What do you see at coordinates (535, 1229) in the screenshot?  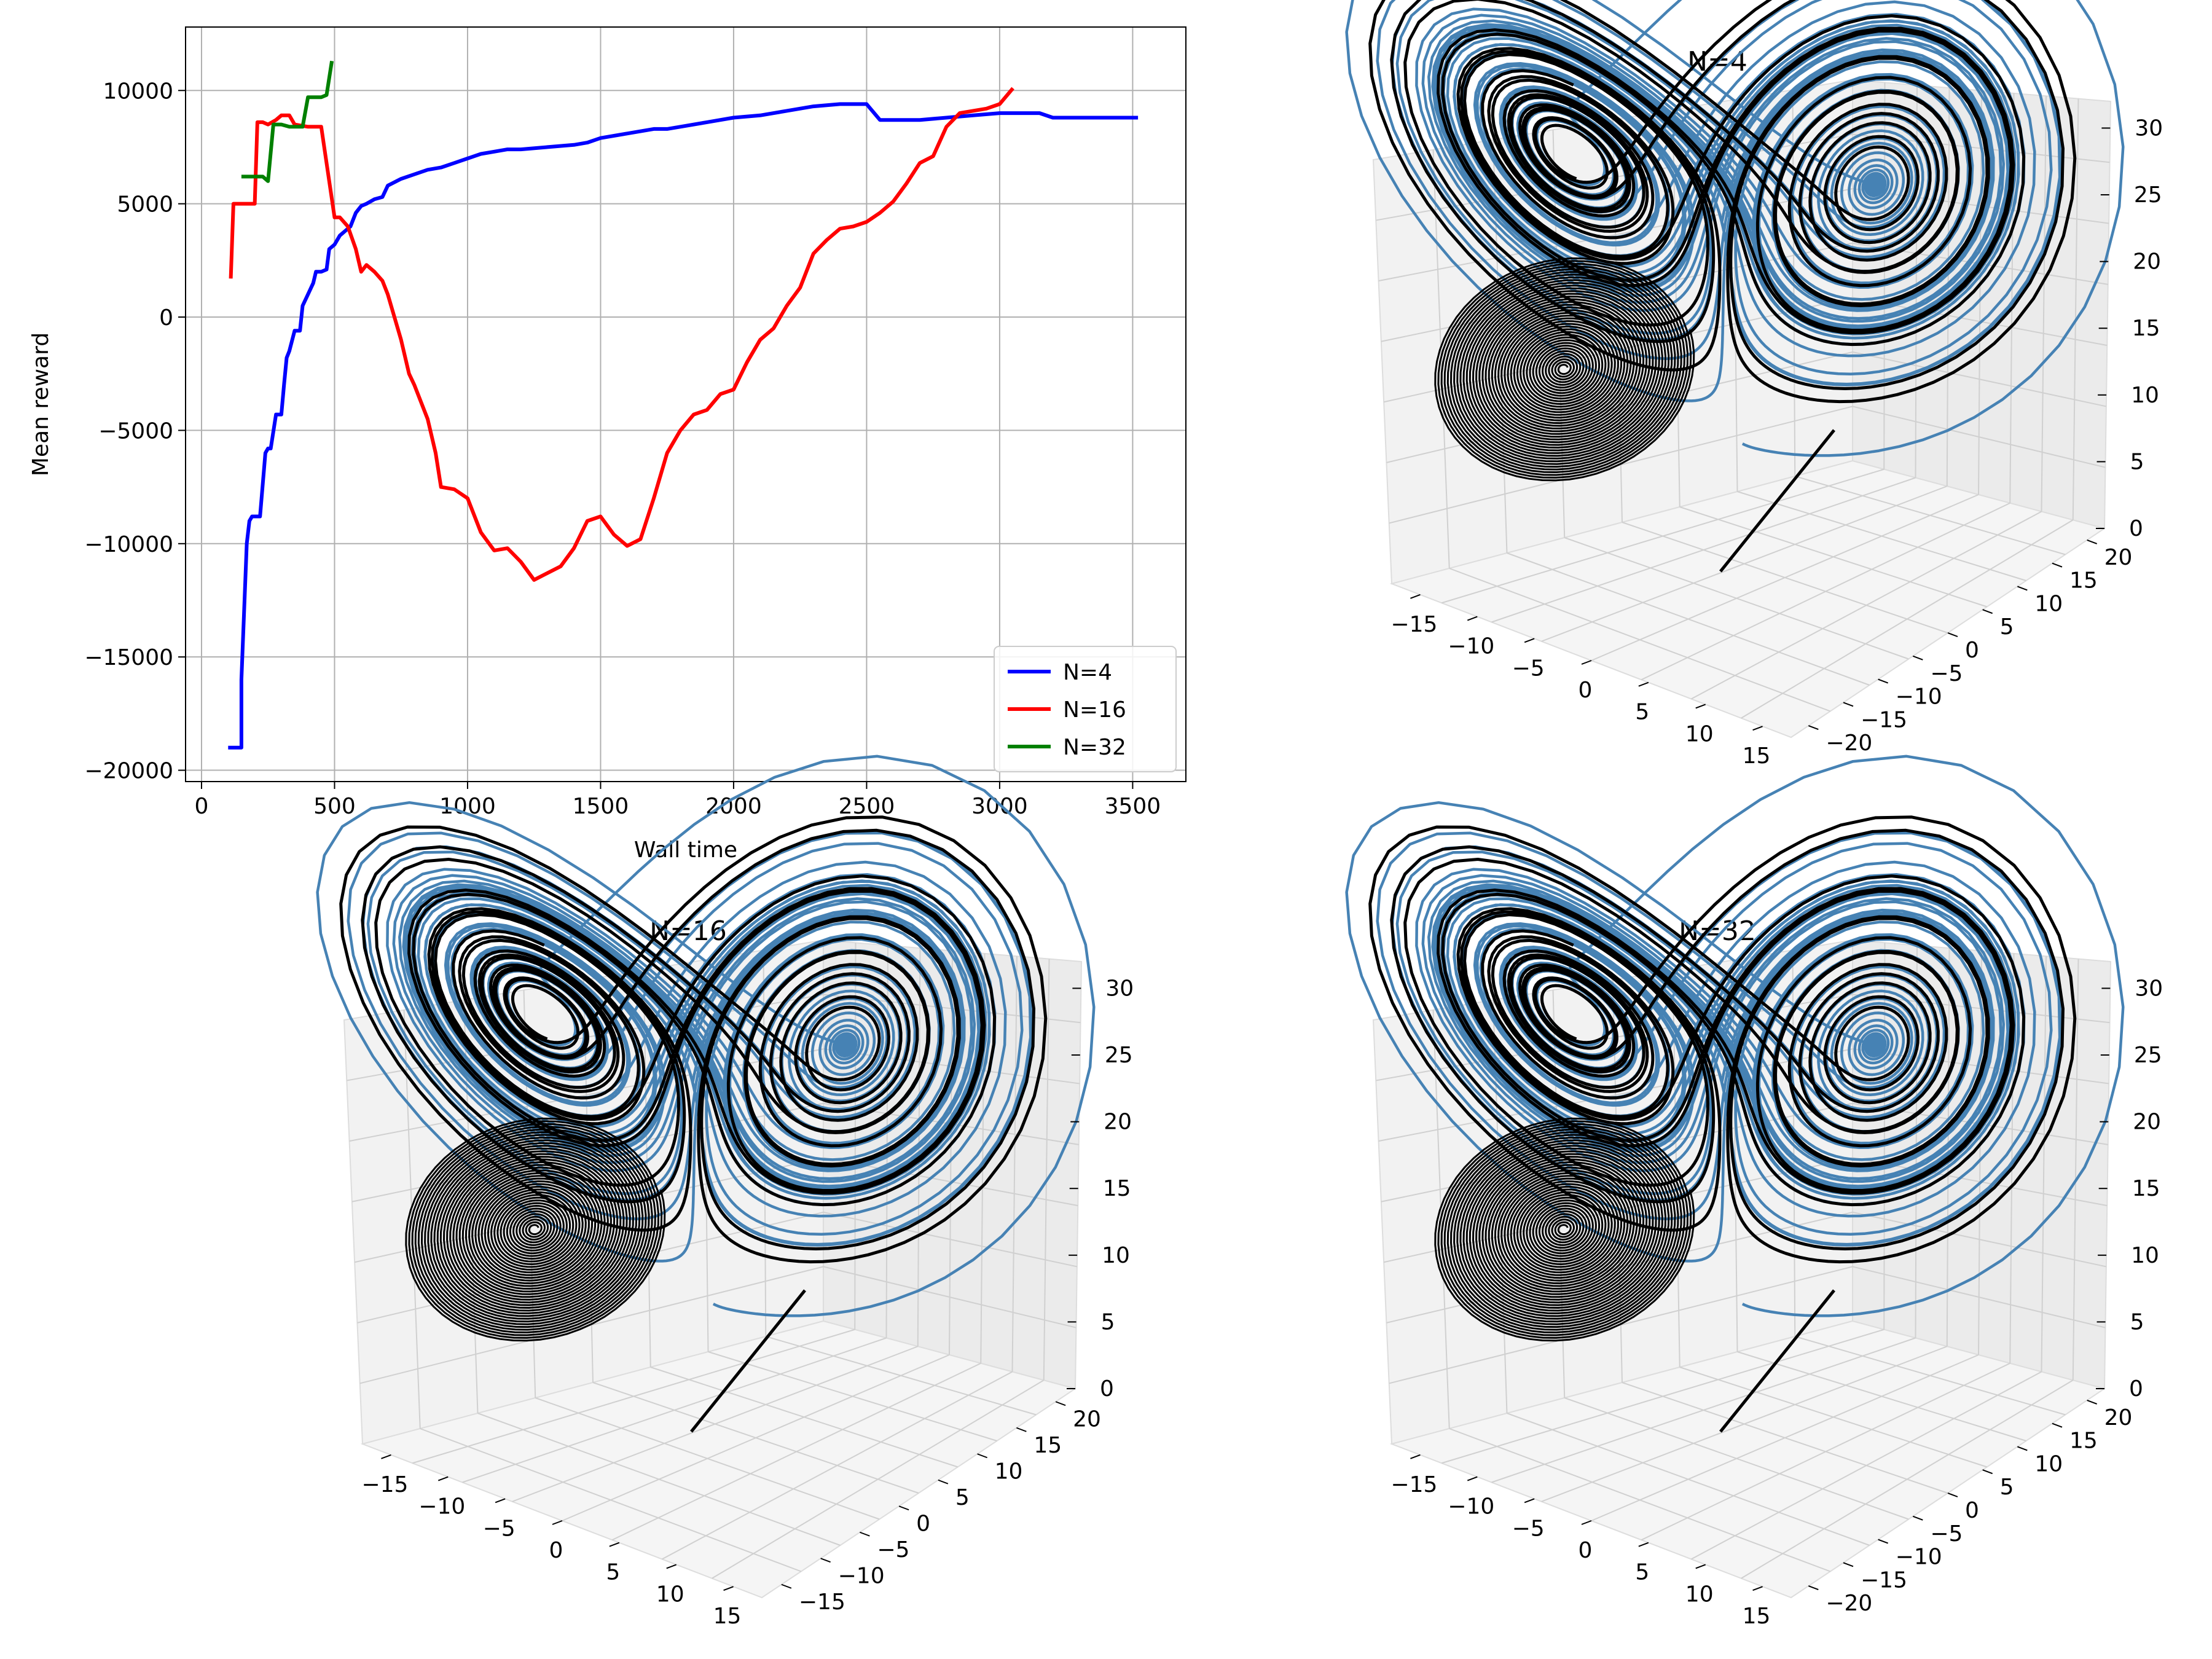 I see `trajectory-black-spiral` at bounding box center [535, 1229].